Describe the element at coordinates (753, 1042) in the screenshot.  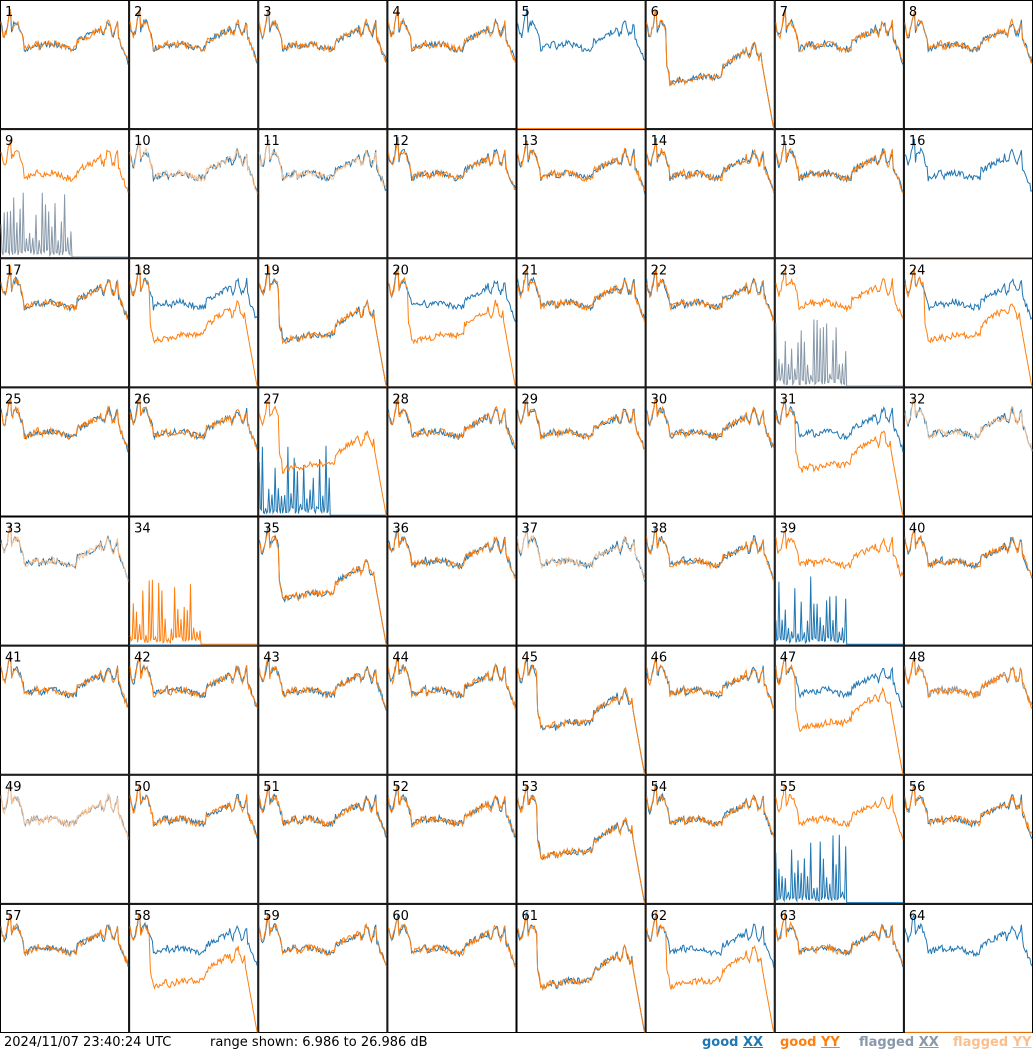
I see `legend-good-xx-pol: XX` at that location.